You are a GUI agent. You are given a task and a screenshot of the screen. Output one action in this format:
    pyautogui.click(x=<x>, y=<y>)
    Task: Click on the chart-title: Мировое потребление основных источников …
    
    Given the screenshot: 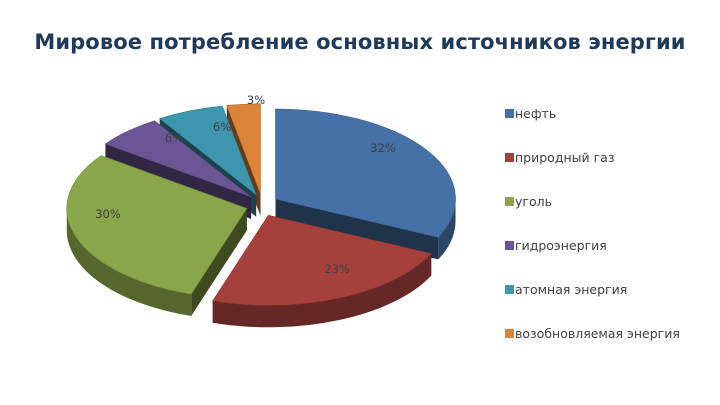 What is the action you would take?
    pyautogui.click(x=360, y=42)
    